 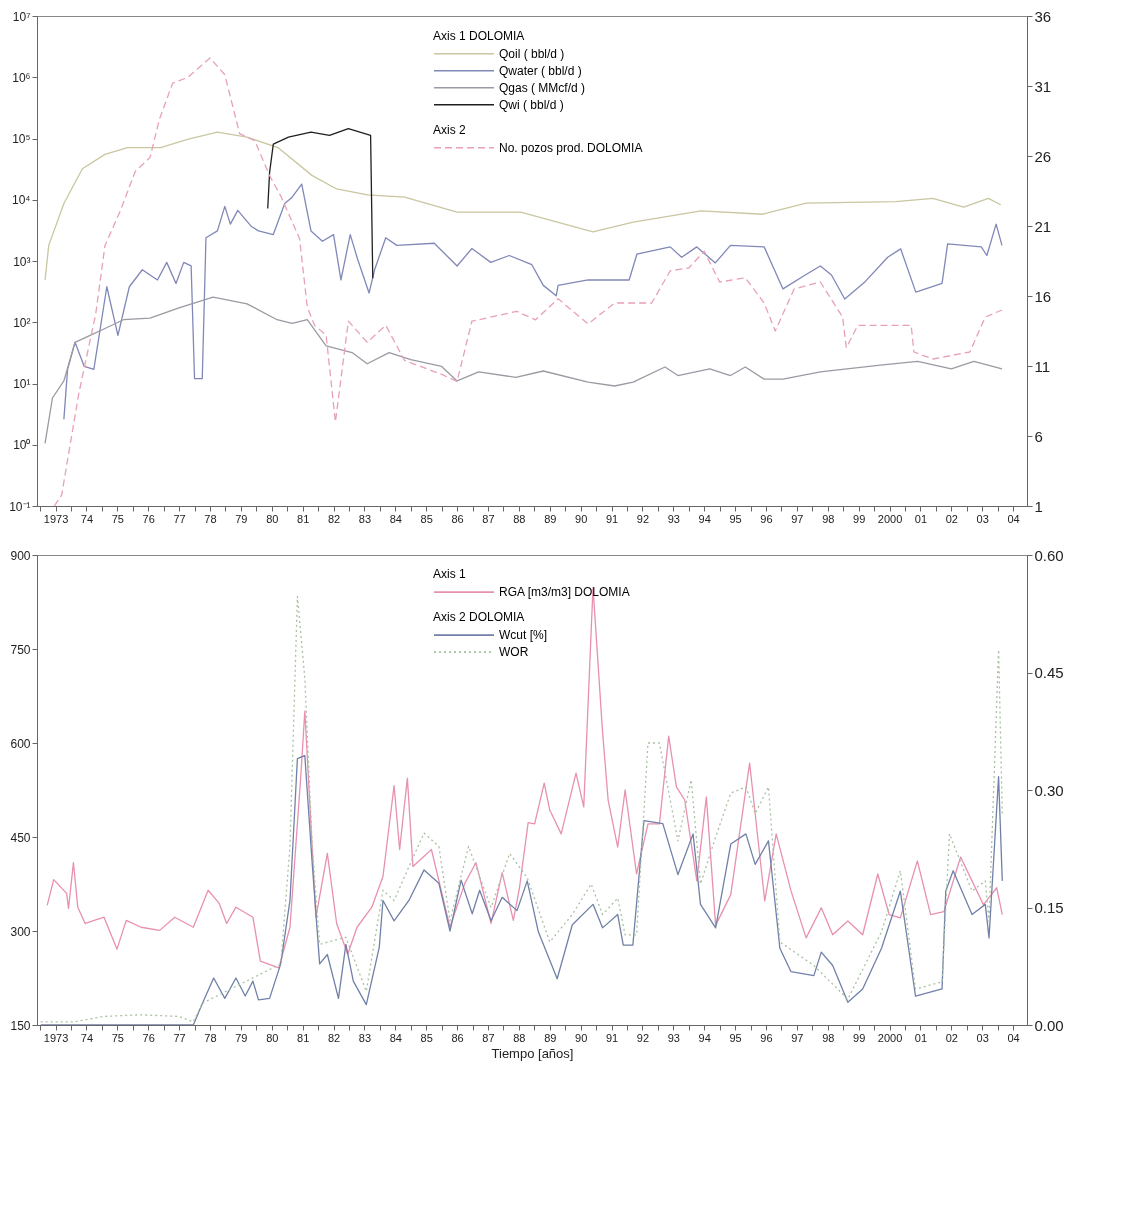 I want to click on y2-tick-label: 0.60, so click(x=1049, y=555).